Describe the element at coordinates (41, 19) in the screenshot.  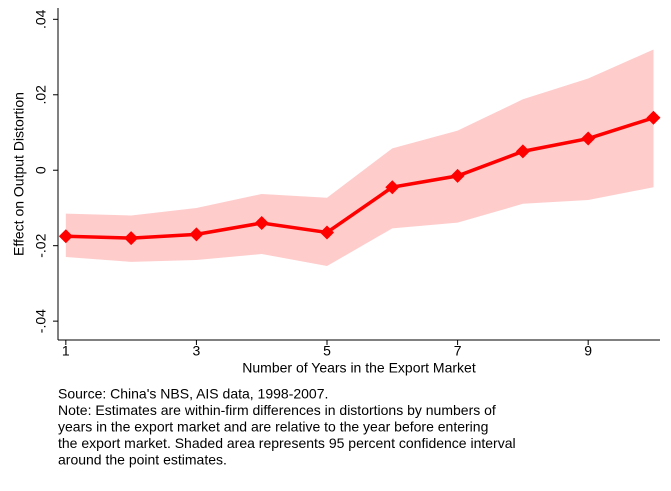
I see `y-tick-label: .04` at that location.